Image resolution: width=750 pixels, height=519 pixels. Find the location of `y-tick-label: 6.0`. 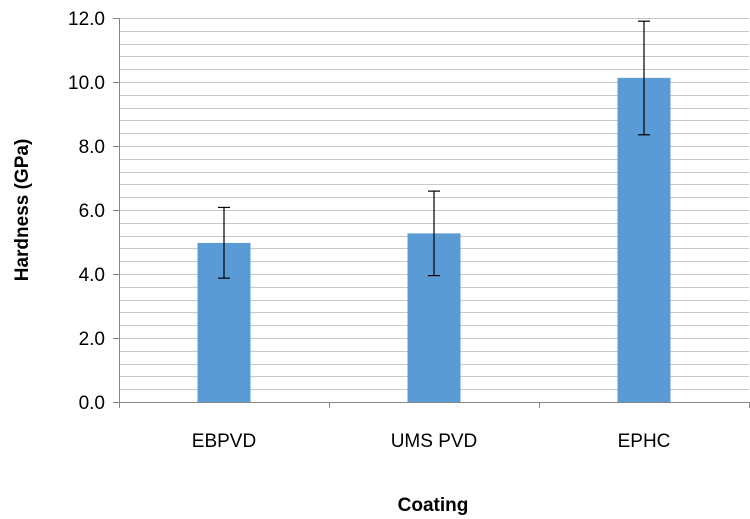

y-tick-label: 6.0 is located at coordinates (92, 211).